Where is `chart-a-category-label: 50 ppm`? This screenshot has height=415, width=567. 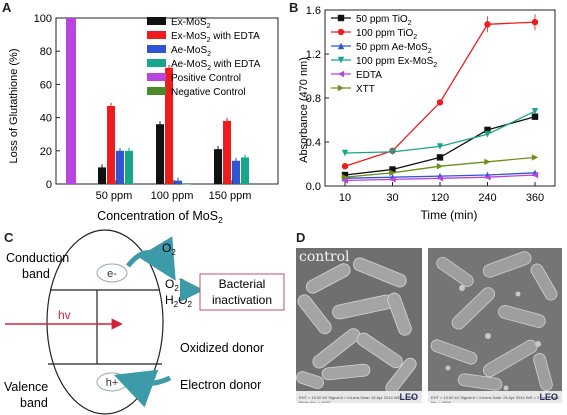 chart-a-category-label: 50 ppm is located at coordinates (114, 196).